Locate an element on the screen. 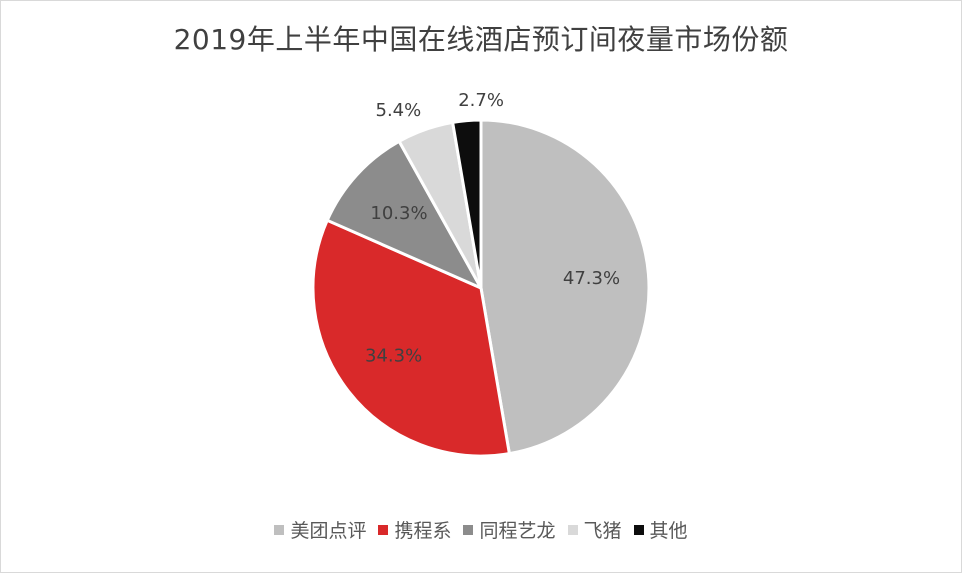 This screenshot has height=573, width=962. legend-swatch-meituan is located at coordinates (279, 529).